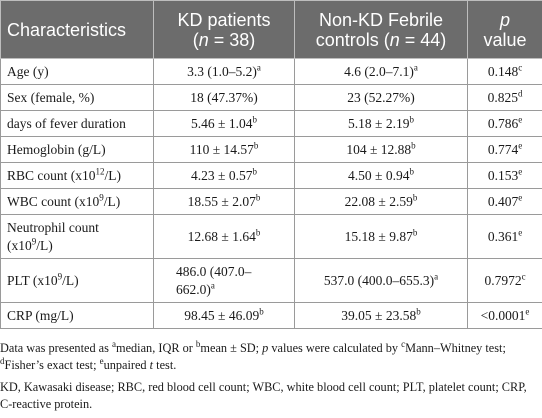  I want to click on row-label: RBC count (x1012/L), so click(77, 176).